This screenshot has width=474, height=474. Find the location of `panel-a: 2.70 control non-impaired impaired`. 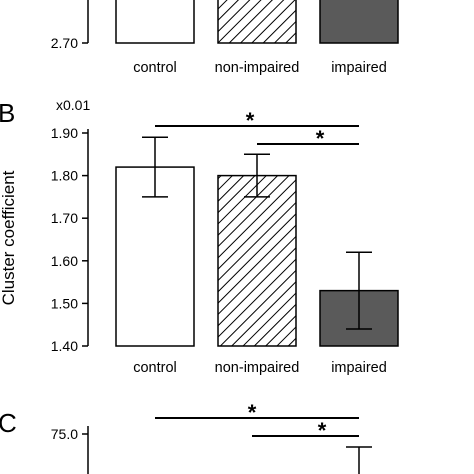

panel-a: 2.70 control non-impaired impaired is located at coordinates (225, 38).